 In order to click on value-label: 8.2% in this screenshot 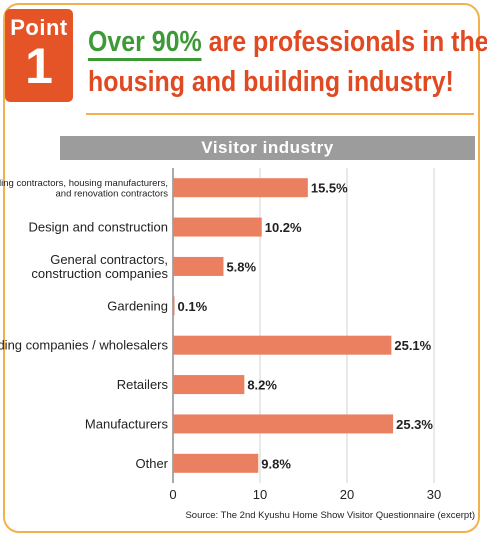, I will do `click(262, 385)`.